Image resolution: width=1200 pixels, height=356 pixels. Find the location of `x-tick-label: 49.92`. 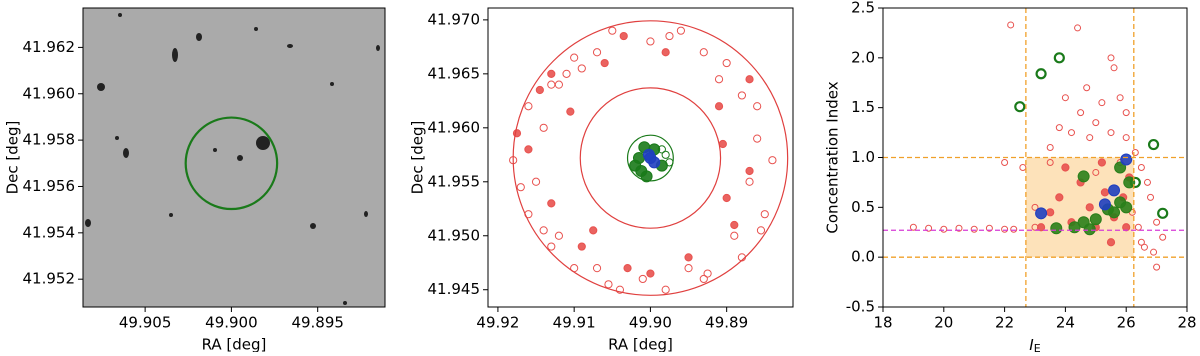

x-tick-label: 49.92 is located at coordinates (497, 323).